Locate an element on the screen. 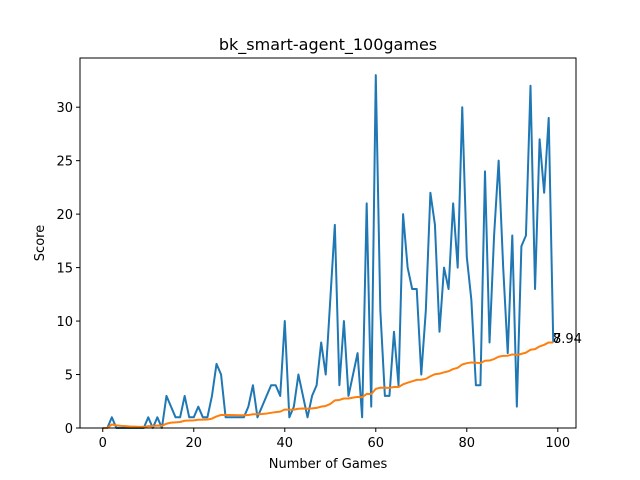  x-tick-label: 60 is located at coordinates (376, 443).